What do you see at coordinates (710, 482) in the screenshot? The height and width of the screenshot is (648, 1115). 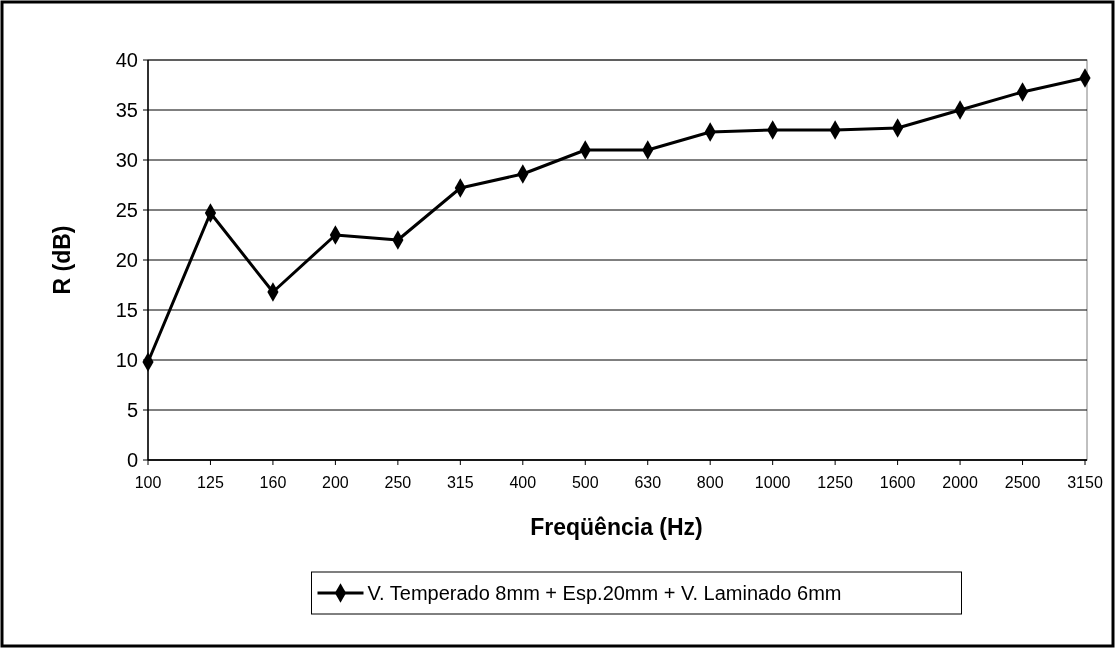 I see `x-tick-label: 800` at bounding box center [710, 482].